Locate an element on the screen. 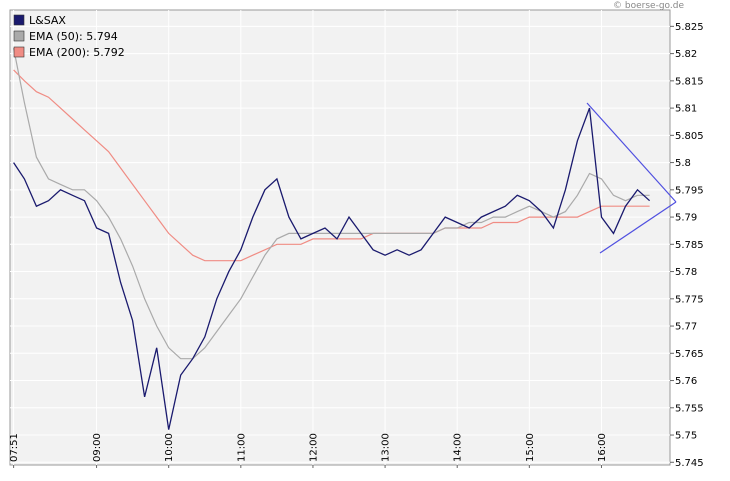 This screenshot has height=481, width=730. y-tick-label: 5.75 is located at coordinates (686, 436).